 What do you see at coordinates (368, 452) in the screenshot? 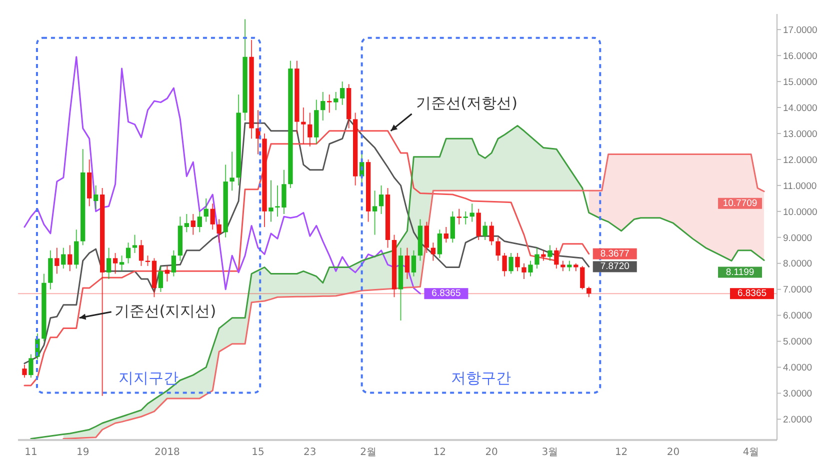
I see `x-tick-label: 2월` at bounding box center [368, 452].